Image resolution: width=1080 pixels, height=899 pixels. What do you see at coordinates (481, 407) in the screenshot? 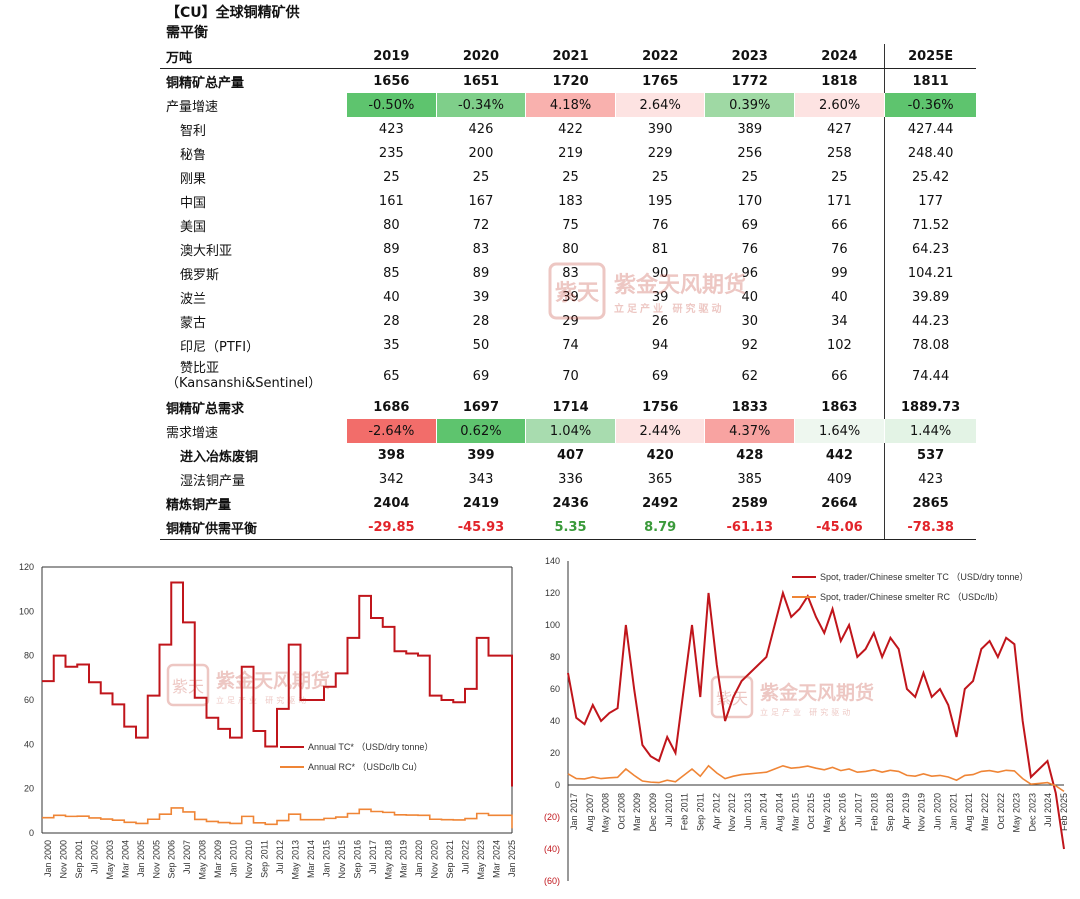
I see `table-cell: 1697` at bounding box center [481, 407].